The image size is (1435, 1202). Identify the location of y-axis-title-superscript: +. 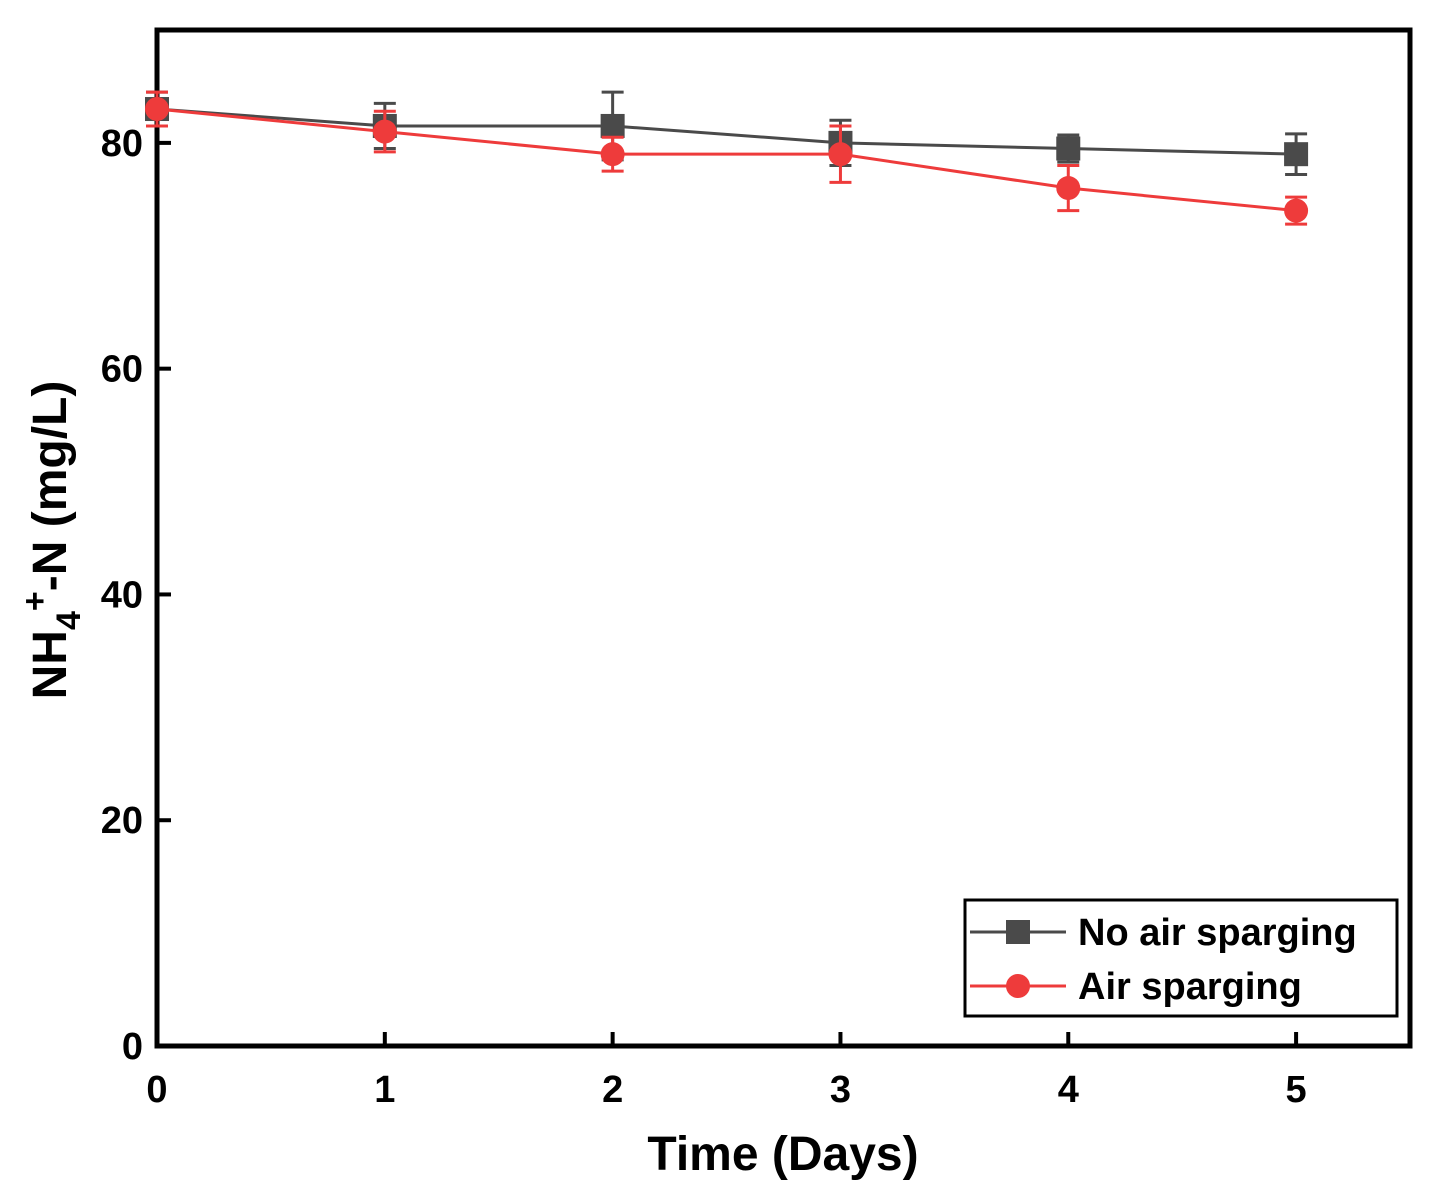
(35, 601).